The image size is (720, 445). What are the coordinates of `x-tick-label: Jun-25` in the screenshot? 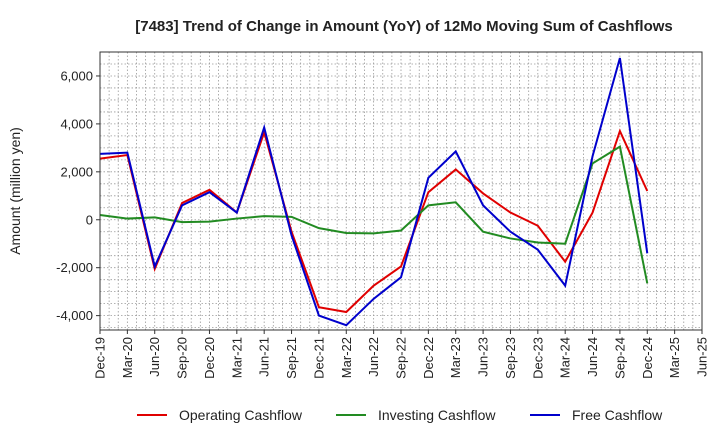 It's located at (702, 357).